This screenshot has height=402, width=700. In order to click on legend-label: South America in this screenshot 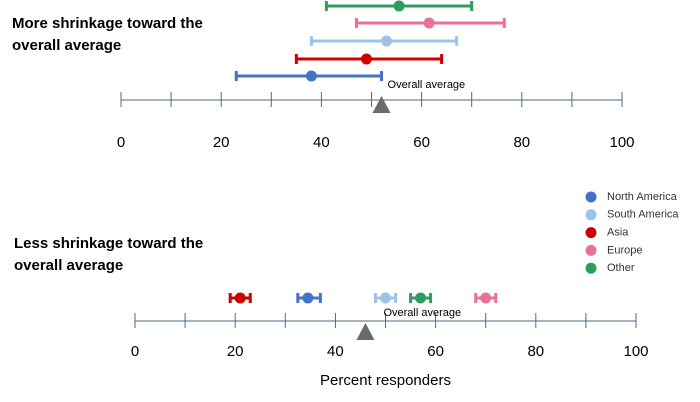, I will do `click(643, 215)`.